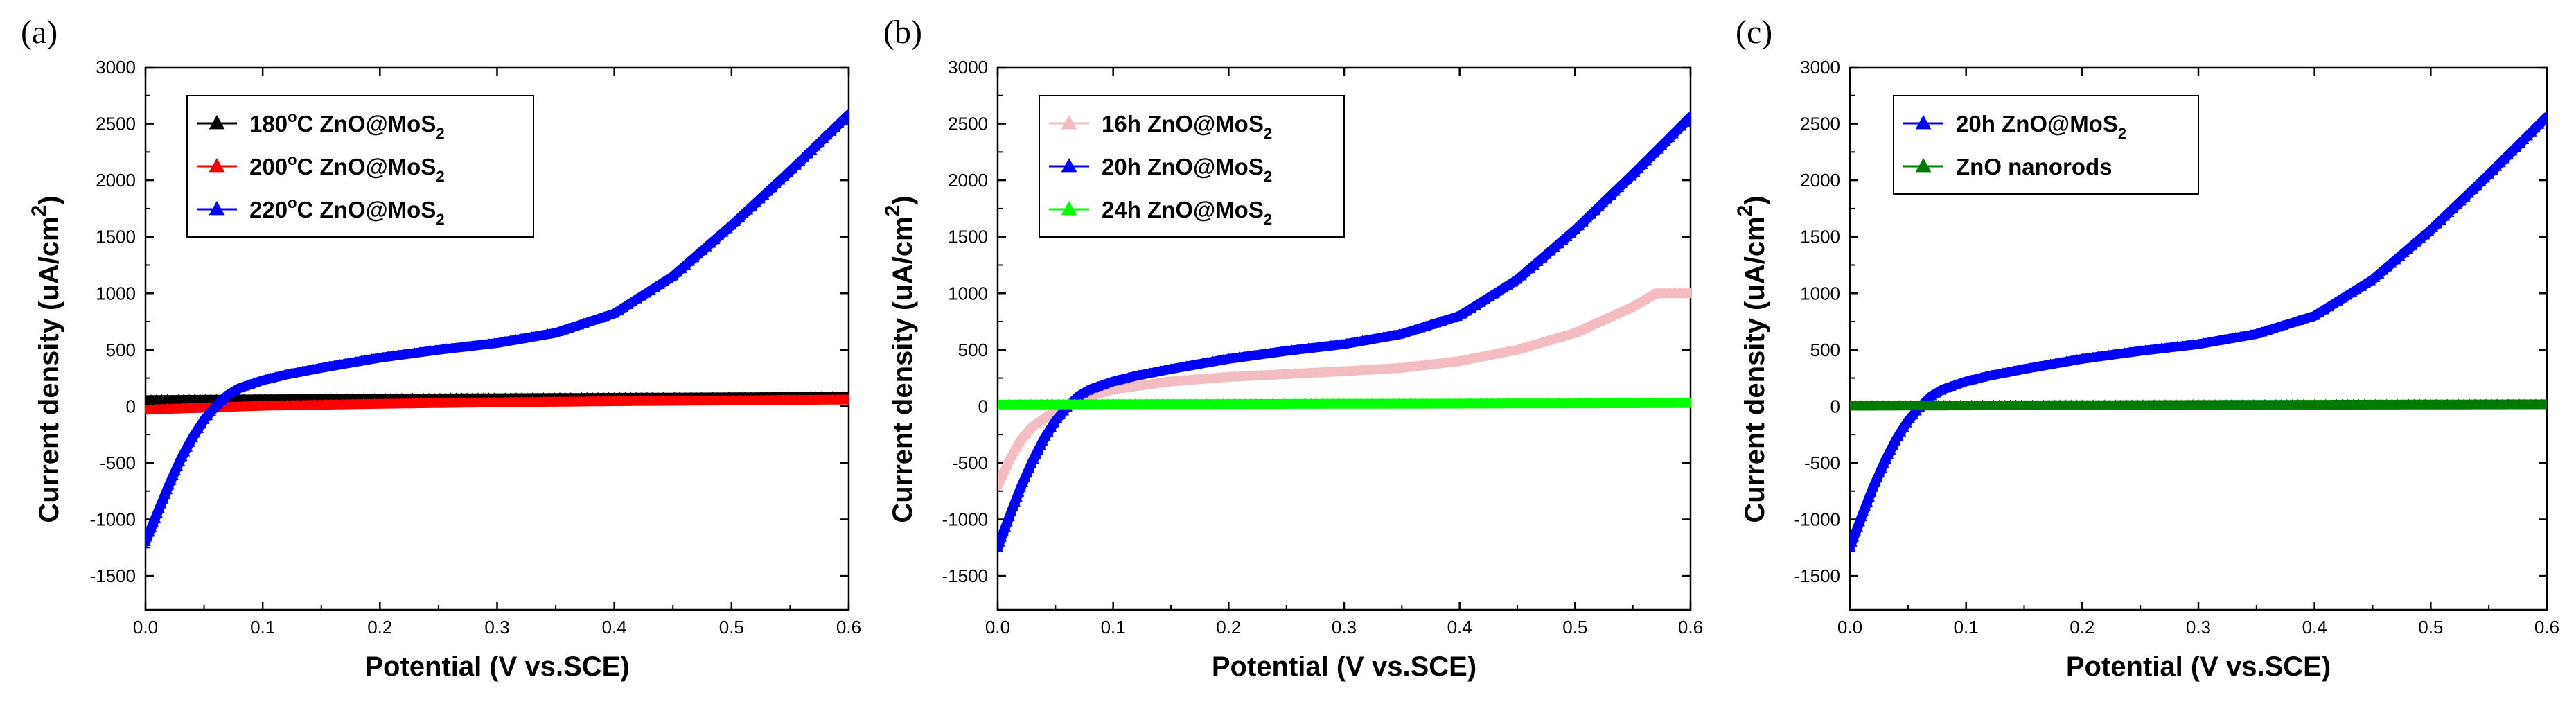 This screenshot has height=720, width=2576. I want to click on legend-label: 16h ZnO@MoS2, so click(1187, 126).